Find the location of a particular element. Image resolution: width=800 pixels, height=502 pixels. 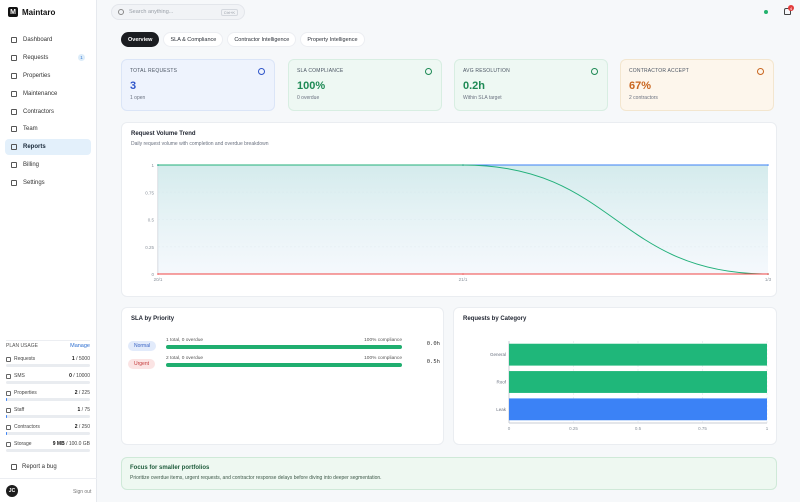

tip-title: Focus for smaller portfolios is located at coordinates (170, 468).